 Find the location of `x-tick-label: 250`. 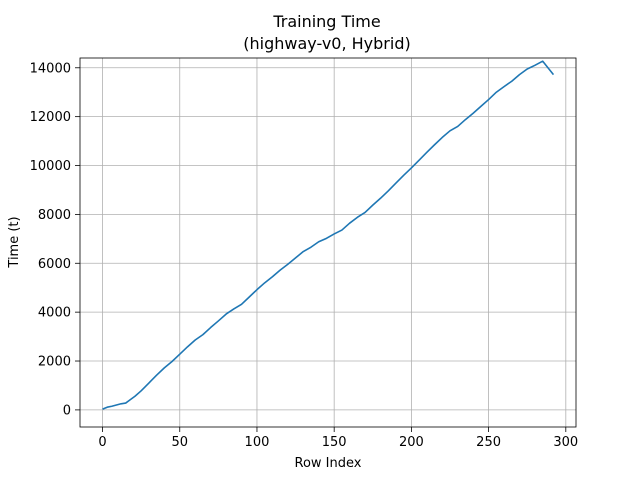

x-tick-label: 250 is located at coordinates (488, 442).